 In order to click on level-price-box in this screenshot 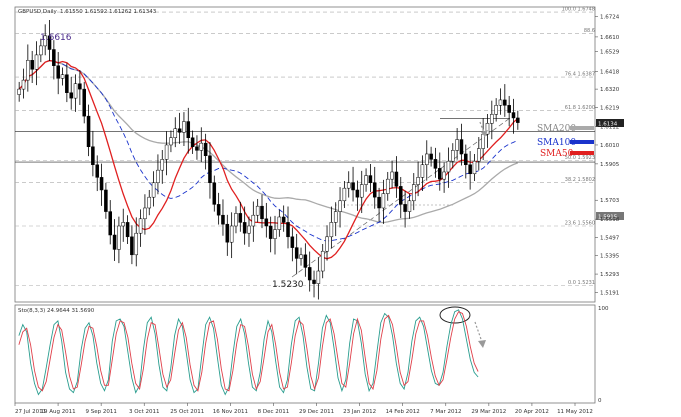, I will do `click(610, 216)`.